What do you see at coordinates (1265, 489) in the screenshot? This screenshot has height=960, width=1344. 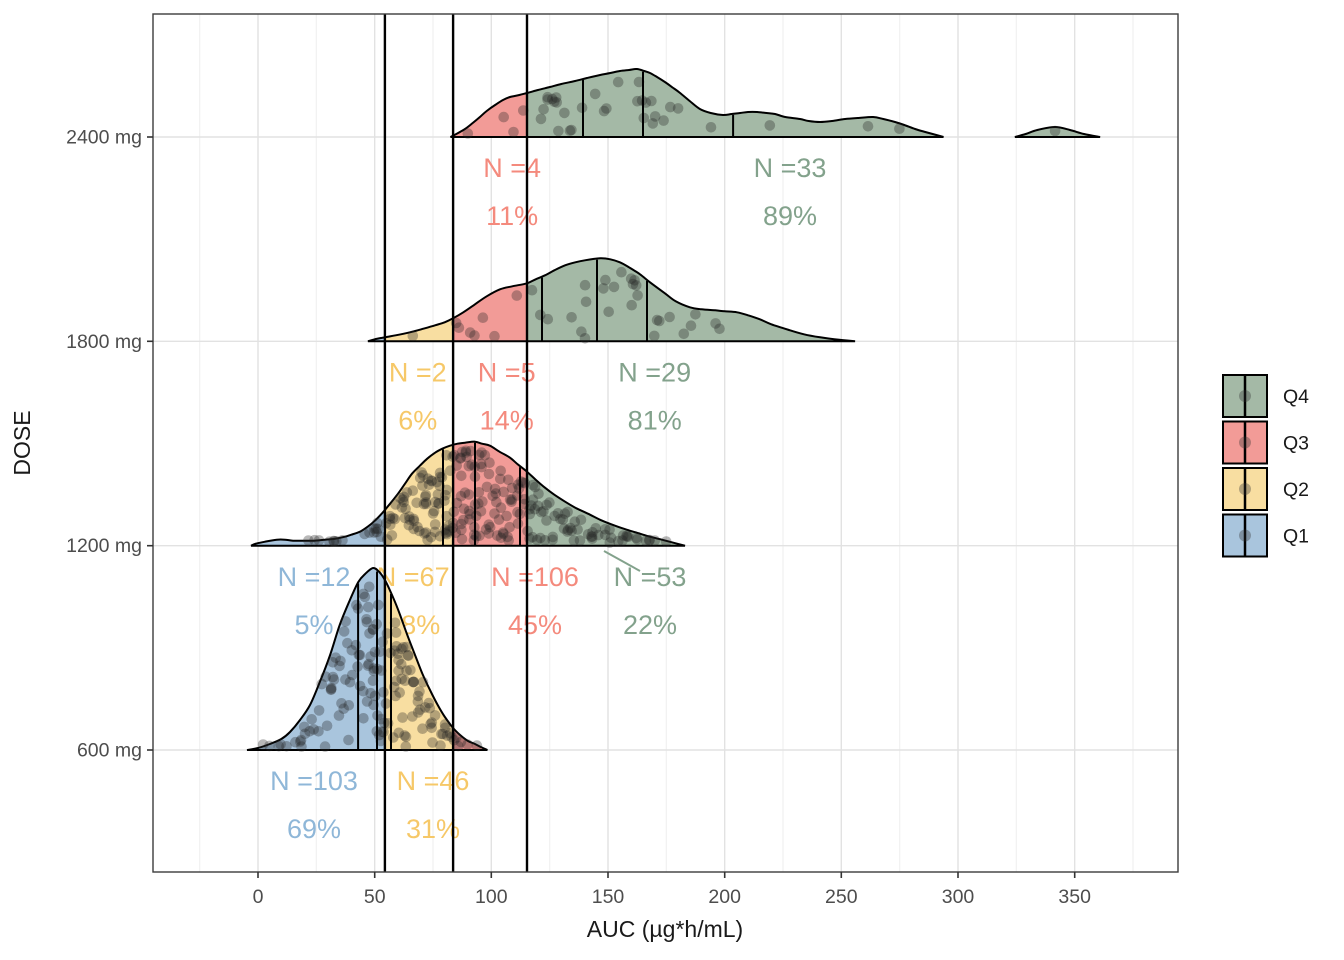 I see `legend-key-q2: Q2` at bounding box center [1265, 489].